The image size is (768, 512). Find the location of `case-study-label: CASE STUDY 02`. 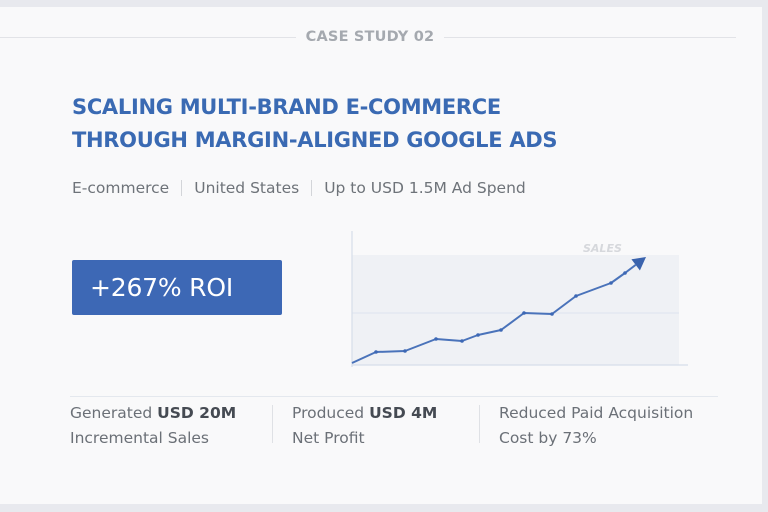

case-study-label: CASE STUDY 02 is located at coordinates (370, 37).